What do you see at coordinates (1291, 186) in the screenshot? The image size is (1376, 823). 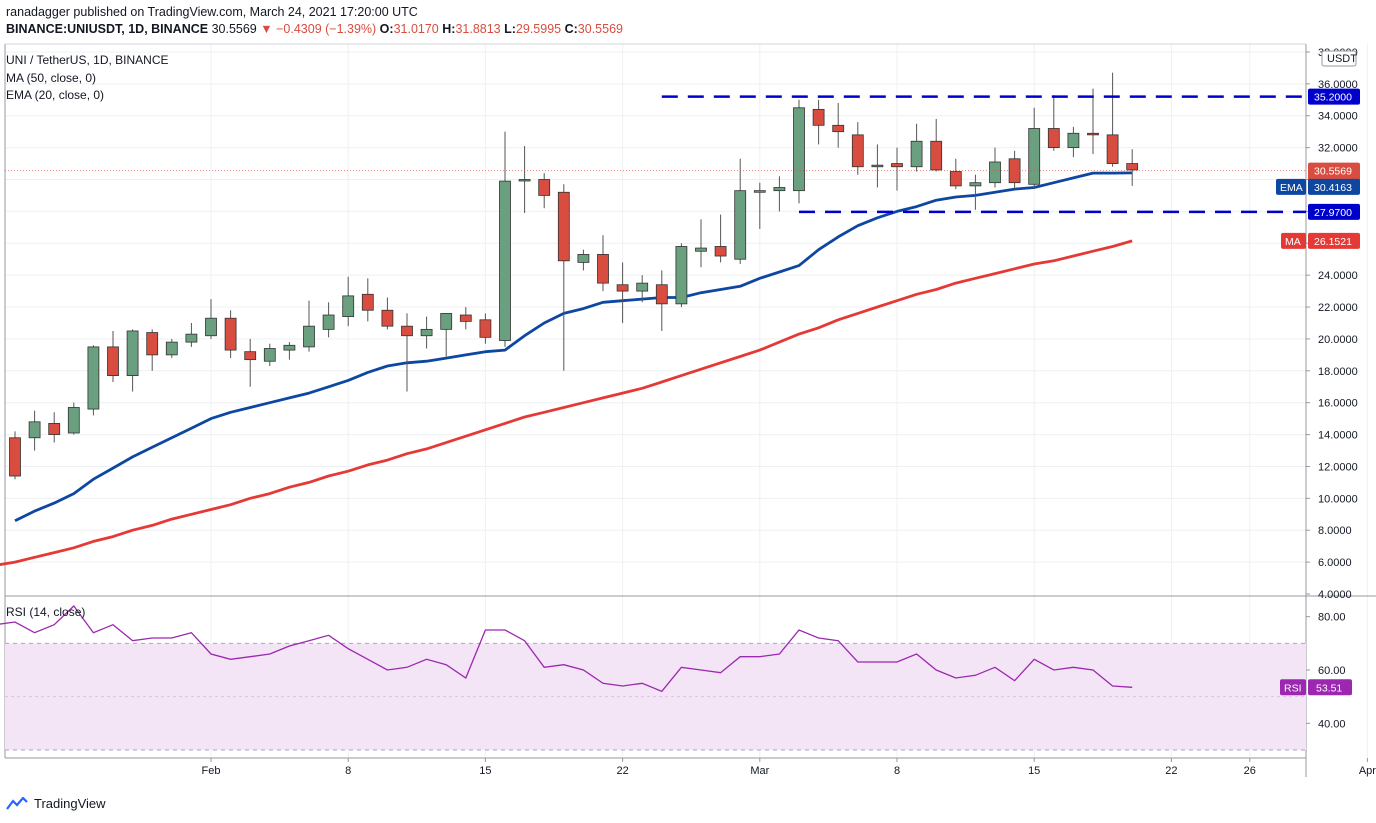 I see `ema-key-tag` at bounding box center [1291, 186].